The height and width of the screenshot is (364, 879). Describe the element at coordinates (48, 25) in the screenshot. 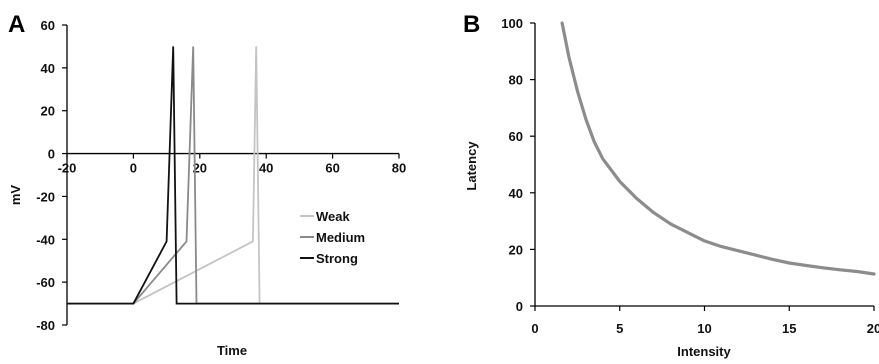

I see `panel-a-y-tick-label: 60` at that location.